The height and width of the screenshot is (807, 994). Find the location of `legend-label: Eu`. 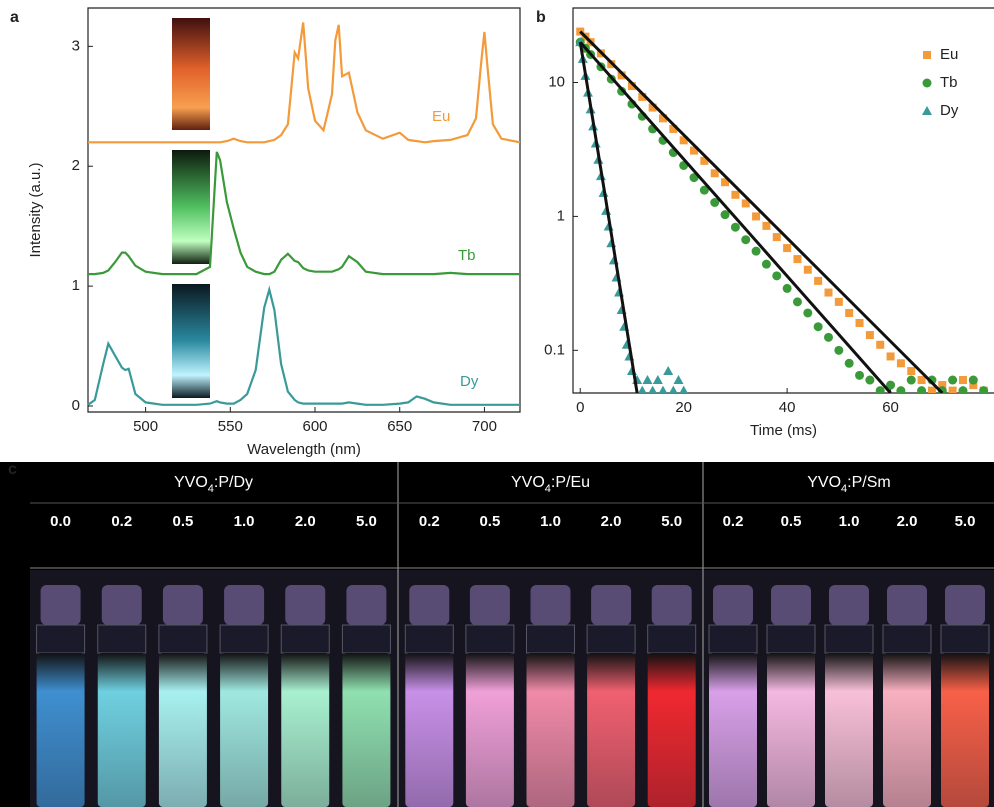

legend-label: Eu is located at coordinates (949, 54).